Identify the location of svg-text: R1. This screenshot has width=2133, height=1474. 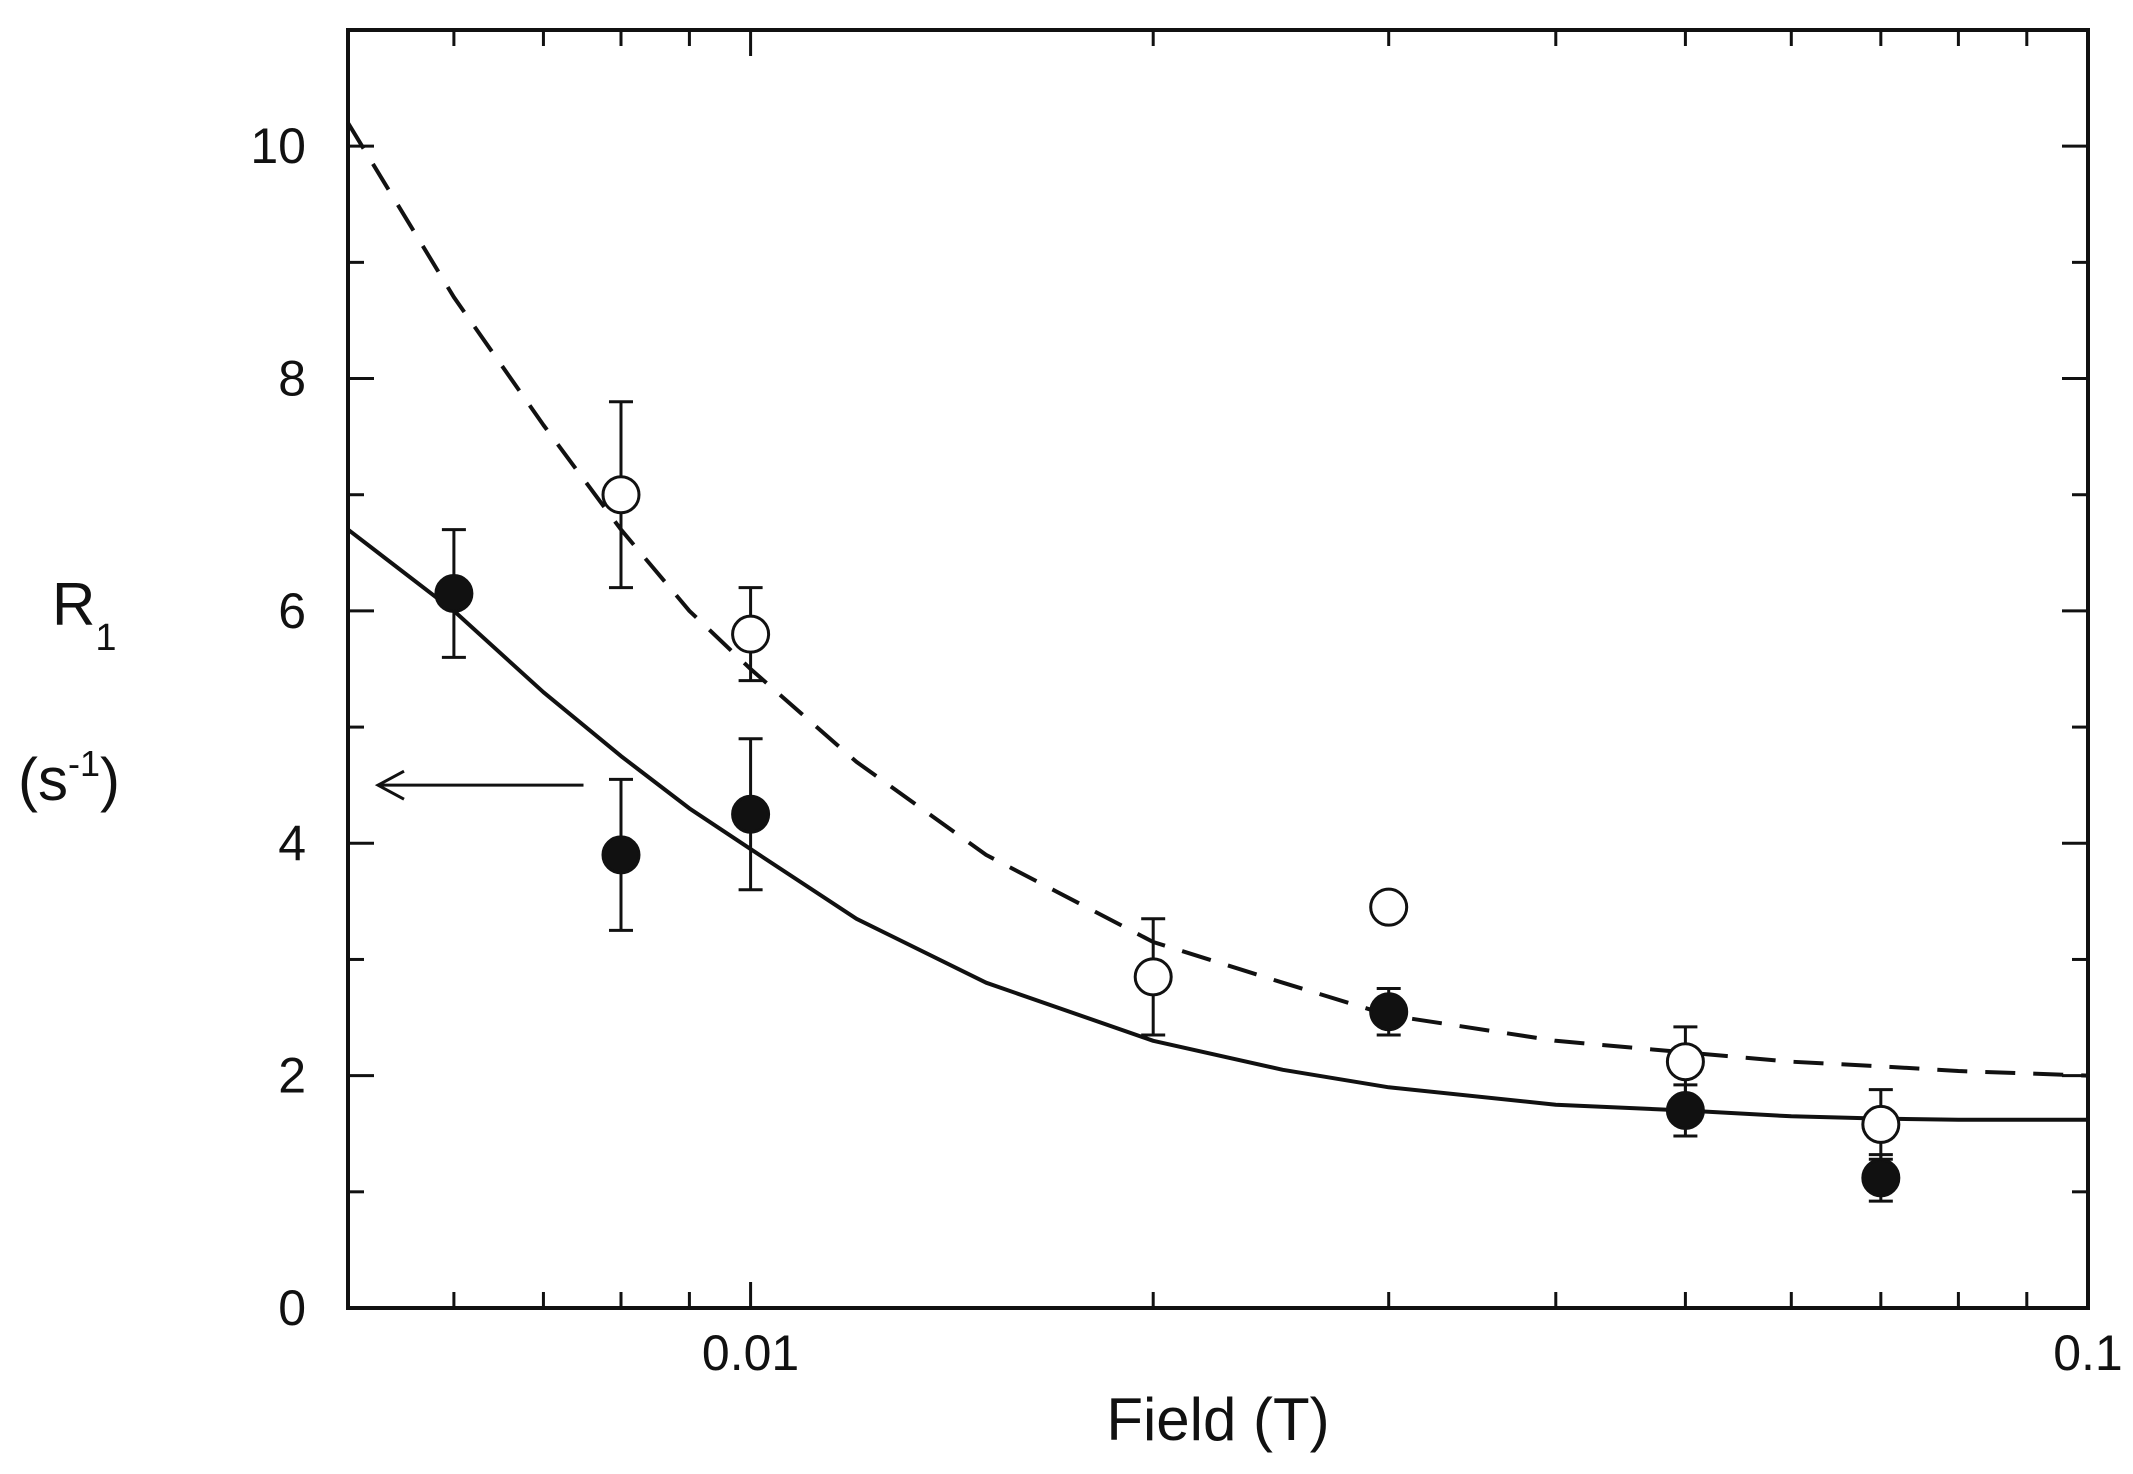
(84, 615).